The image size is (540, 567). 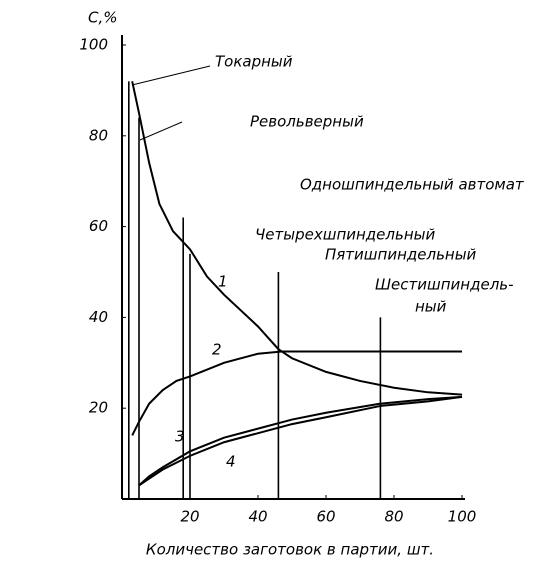 What do you see at coordinates (325, 517) in the screenshot?
I see `x-tick-label: 60` at bounding box center [325, 517].